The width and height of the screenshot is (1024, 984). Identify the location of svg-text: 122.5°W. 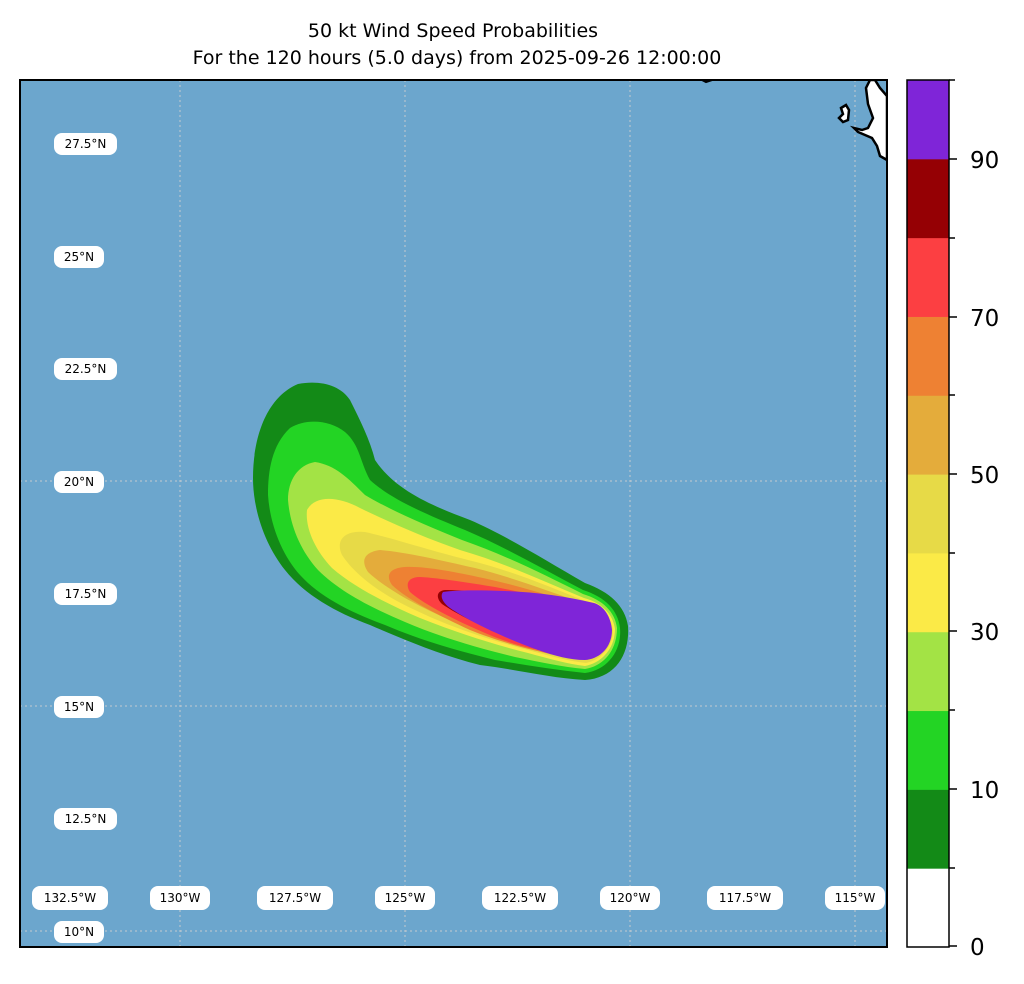
(520, 898).